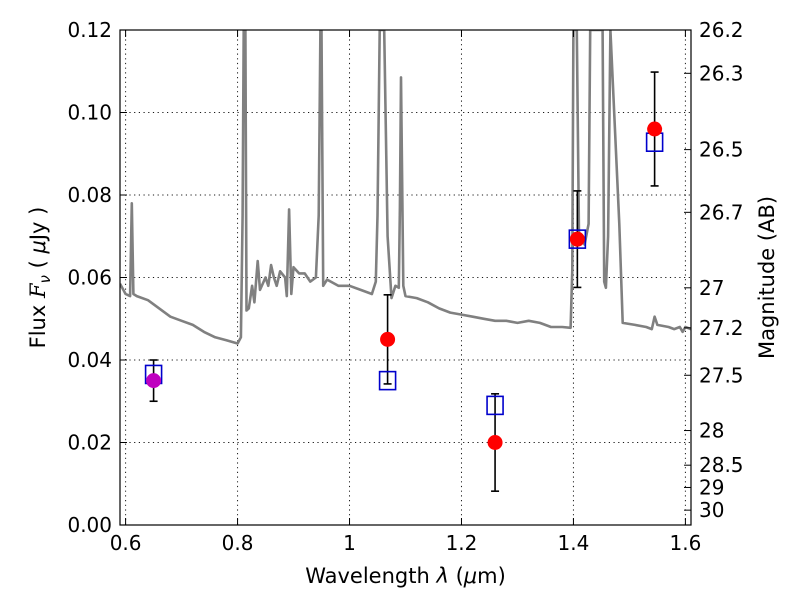 The height and width of the screenshot is (600, 800). Describe the element at coordinates (721, 375) in the screenshot. I see `y2-tick-label: 27.5` at that location.